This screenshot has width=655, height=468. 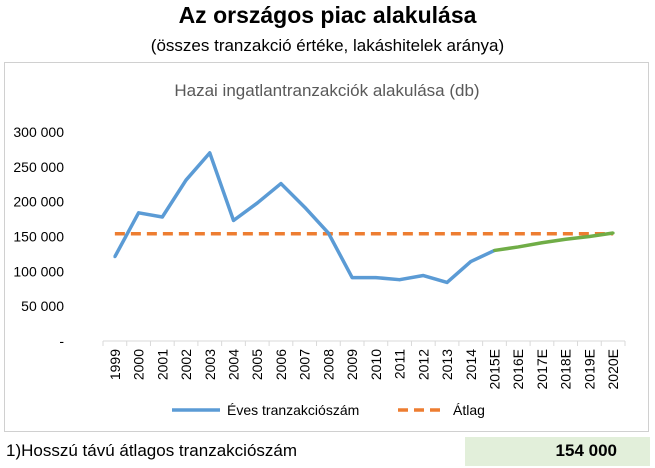 I want to click on chart-title: Hazai ingatlantranzakciók alakulása (db), so click(x=326, y=90).